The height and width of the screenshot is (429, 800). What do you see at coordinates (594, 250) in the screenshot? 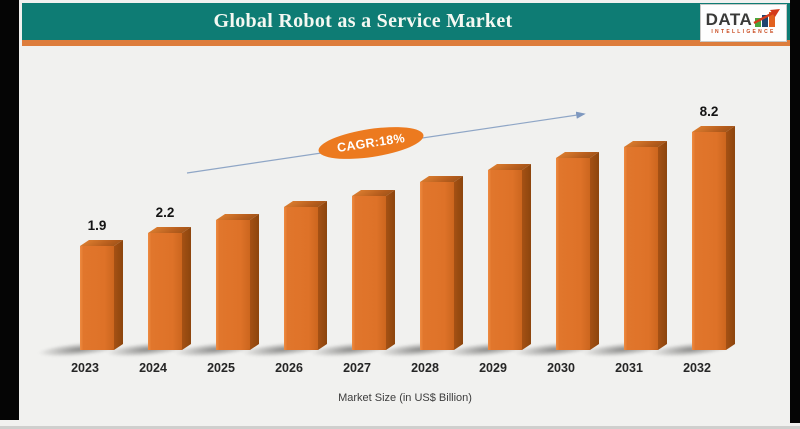
I see `bar-side-2030` at bounding box center [594, 250].